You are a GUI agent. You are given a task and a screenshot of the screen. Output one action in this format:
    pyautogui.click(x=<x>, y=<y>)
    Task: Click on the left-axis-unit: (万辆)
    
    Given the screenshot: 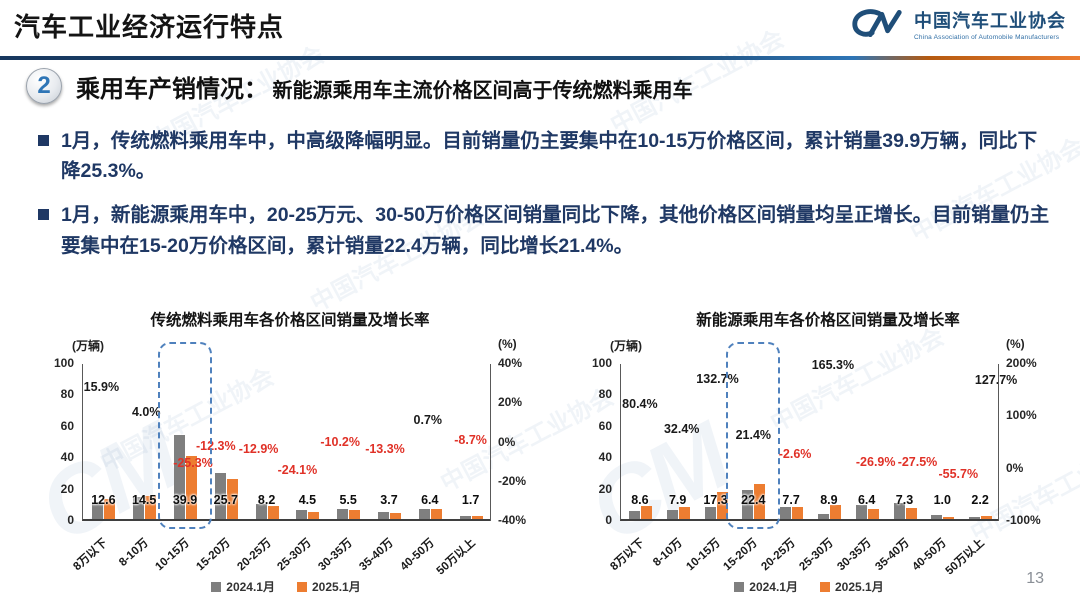 What is the action you would take?
    pyautogui.click(x=88, y=346)
    